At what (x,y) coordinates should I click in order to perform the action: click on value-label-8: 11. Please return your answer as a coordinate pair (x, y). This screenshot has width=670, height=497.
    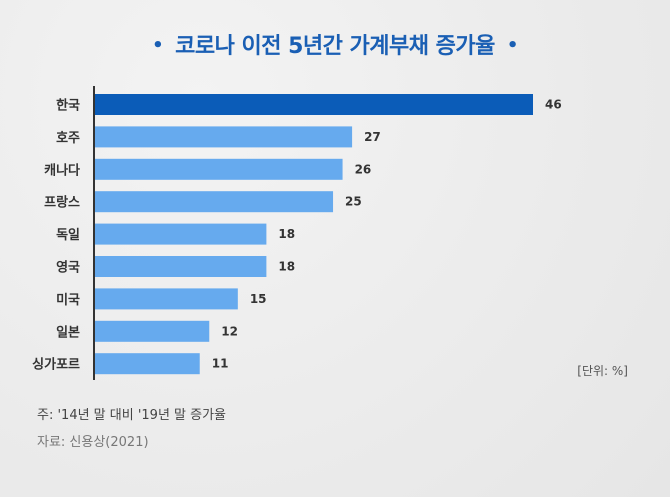
    Looking at the image, I should click on (220, 364).